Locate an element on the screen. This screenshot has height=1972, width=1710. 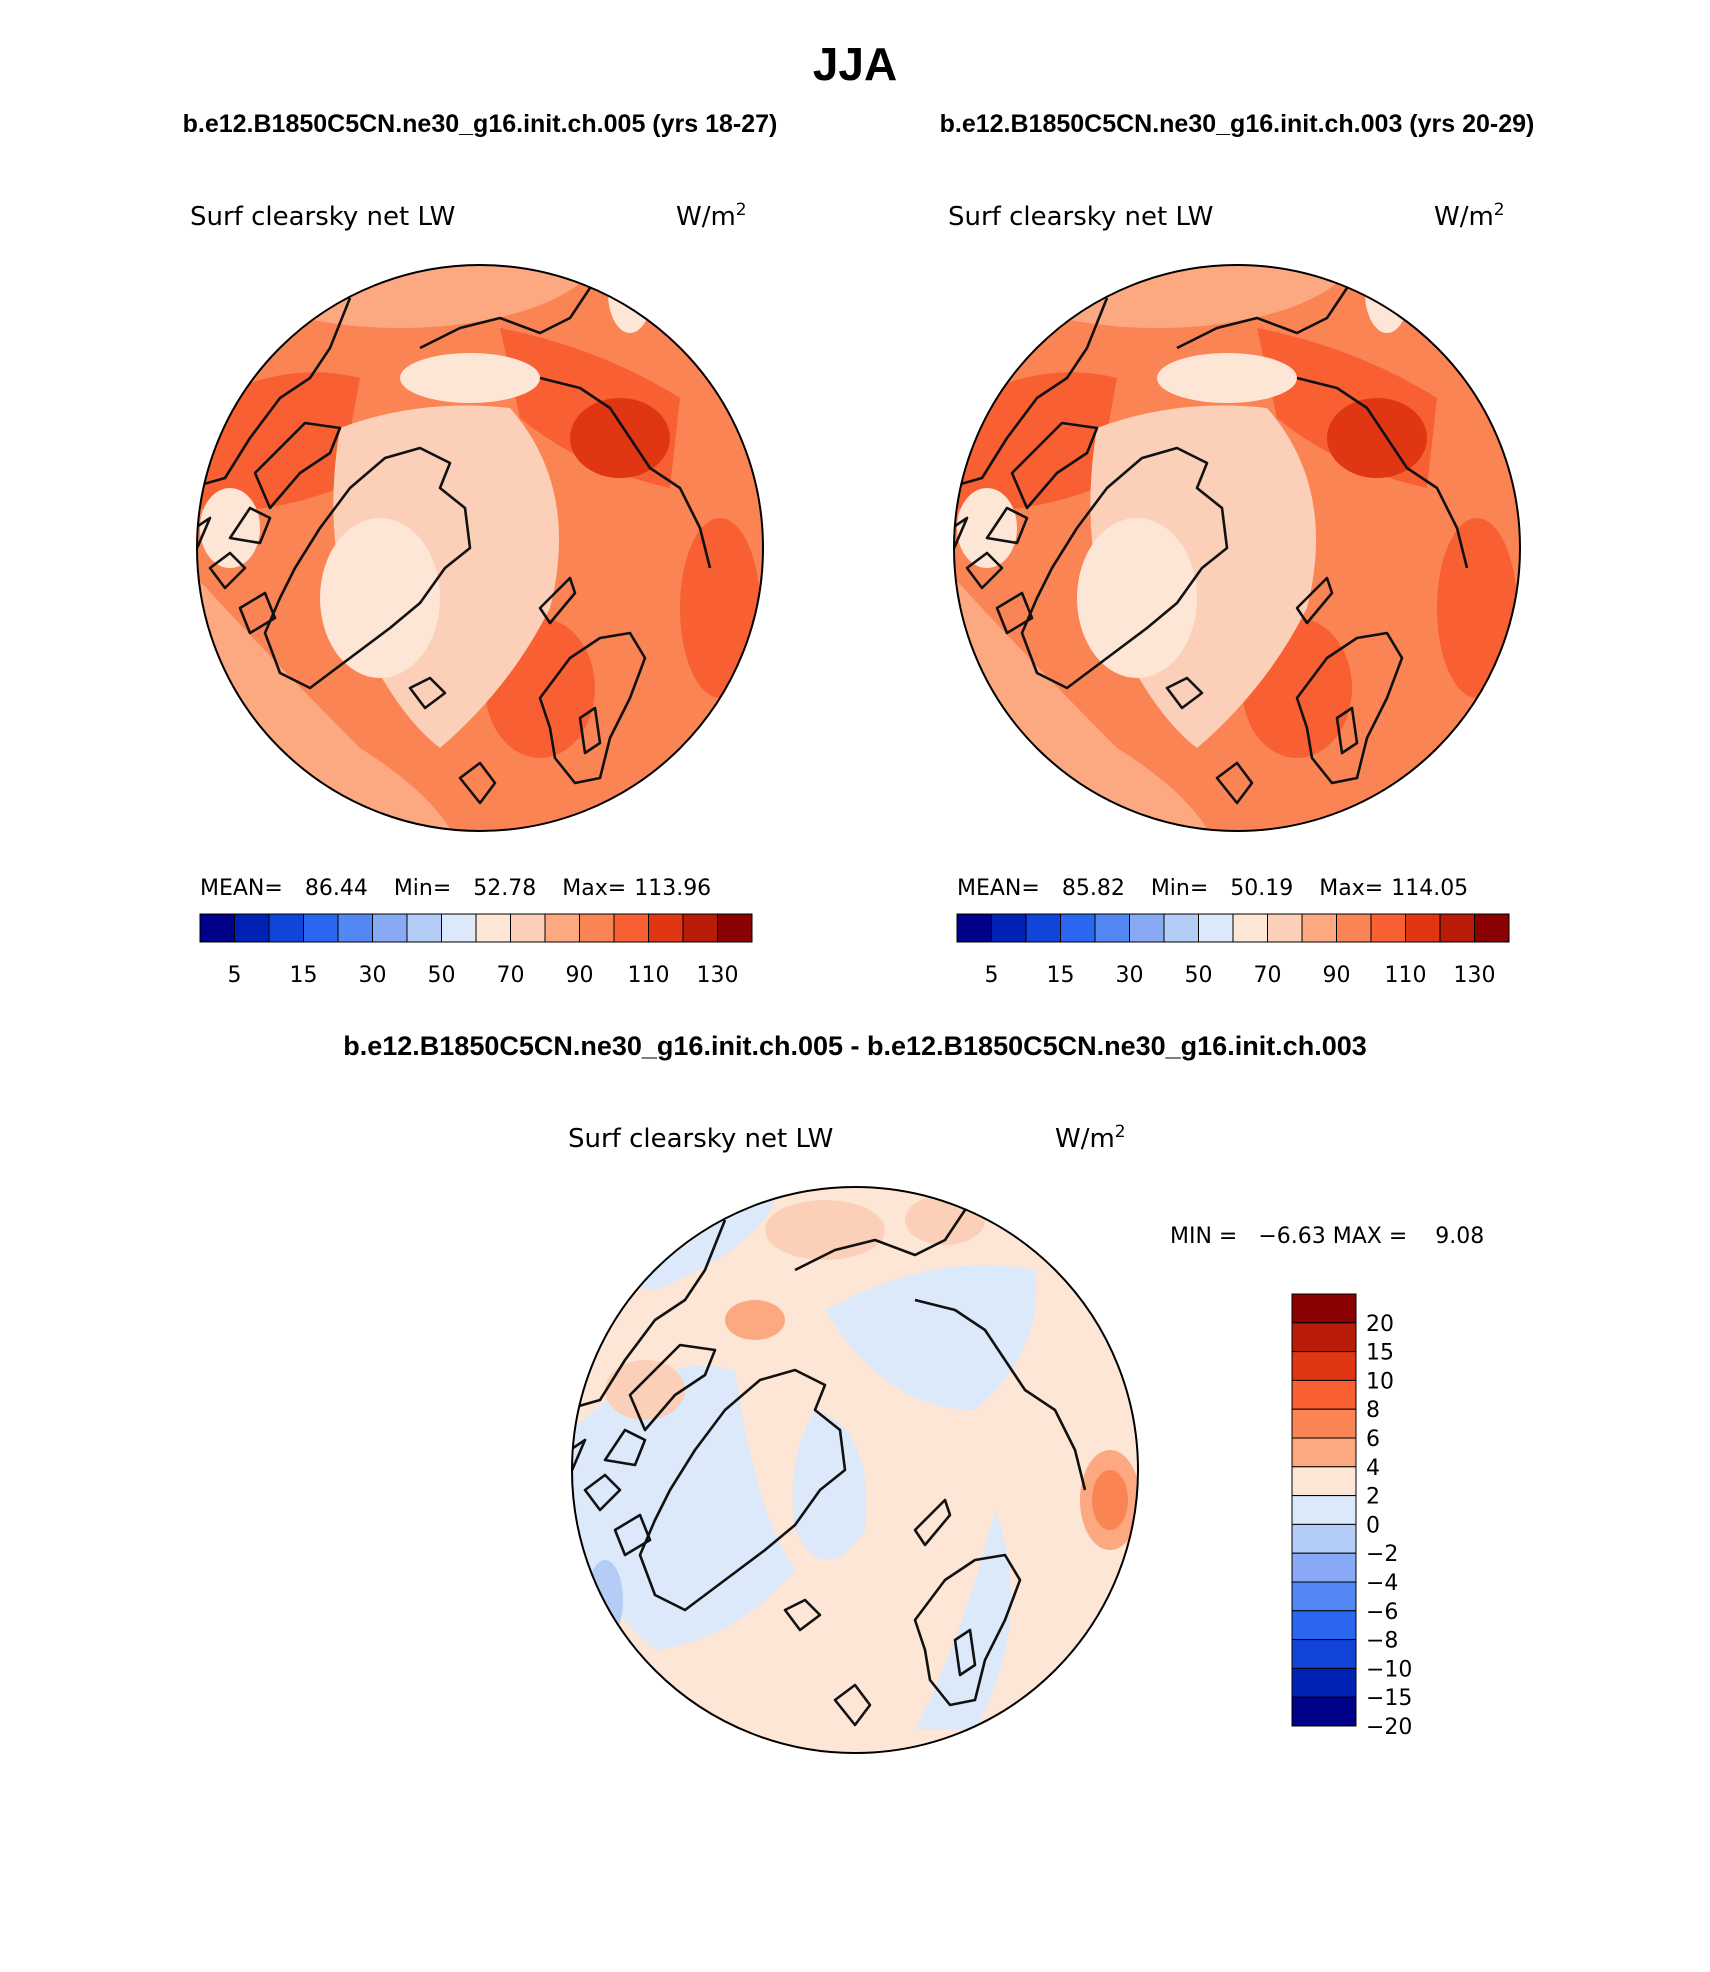
colorbar-tick-label: 20 is located at coordinates (1380, 1324).